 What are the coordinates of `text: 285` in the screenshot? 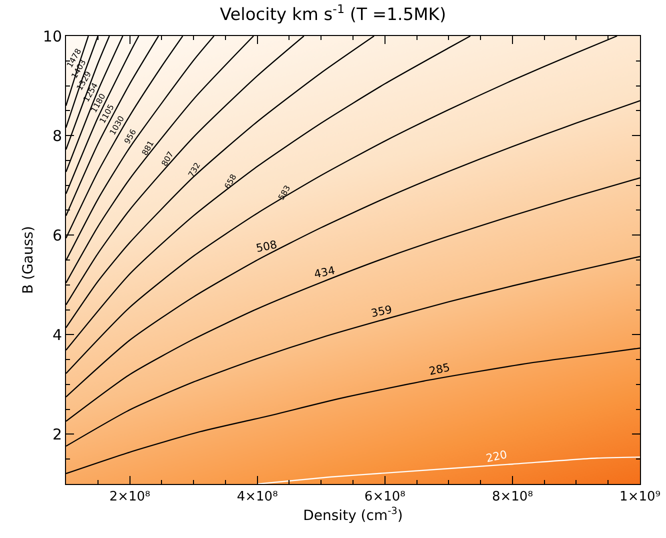 It's located at (440, 369).